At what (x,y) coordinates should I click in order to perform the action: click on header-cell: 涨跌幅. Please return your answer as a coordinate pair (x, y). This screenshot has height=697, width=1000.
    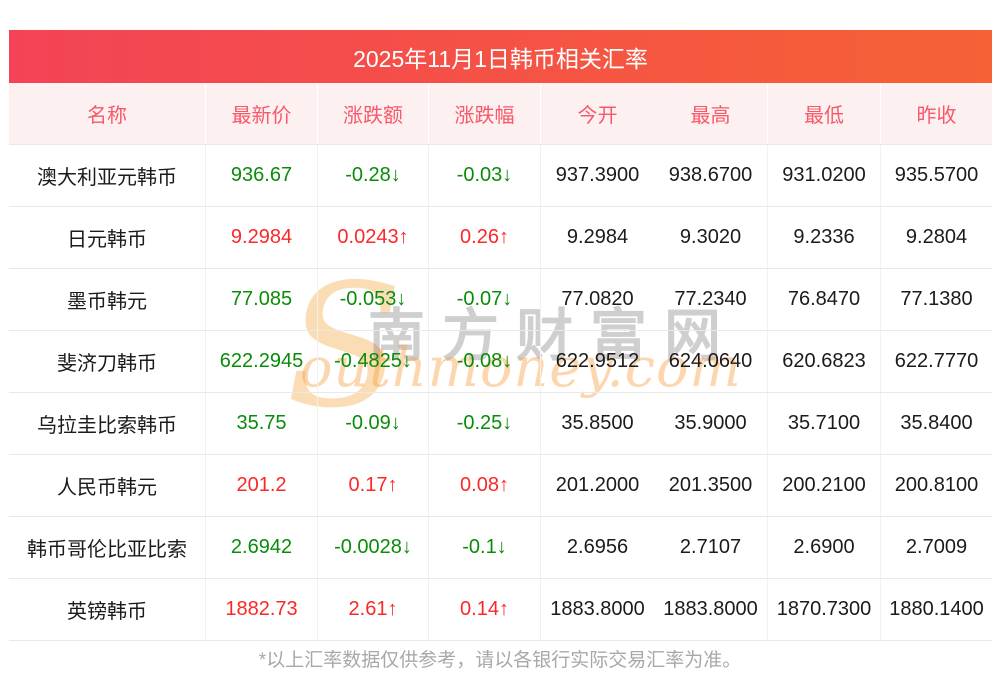
    Looking at the image, I should click on (484, 113).